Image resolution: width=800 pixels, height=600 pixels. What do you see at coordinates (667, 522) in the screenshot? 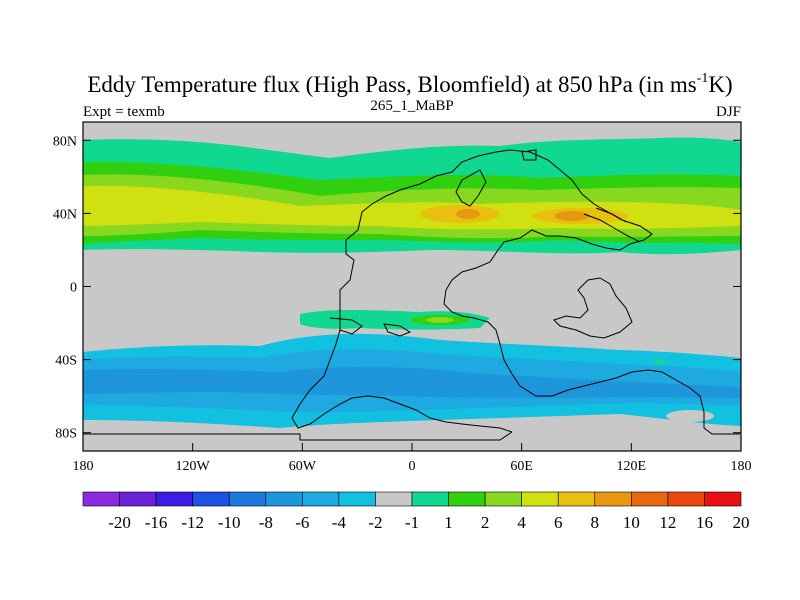
I see `colorbar-label: 12` at bounding box center [667, 522].